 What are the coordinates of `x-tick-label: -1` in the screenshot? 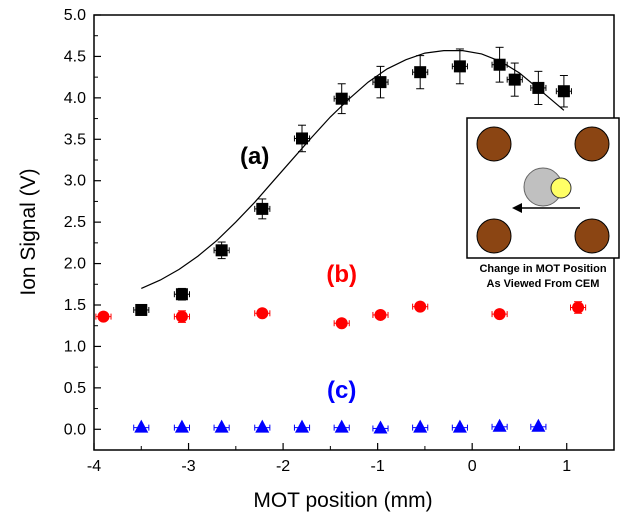 It's located at (378, 466).